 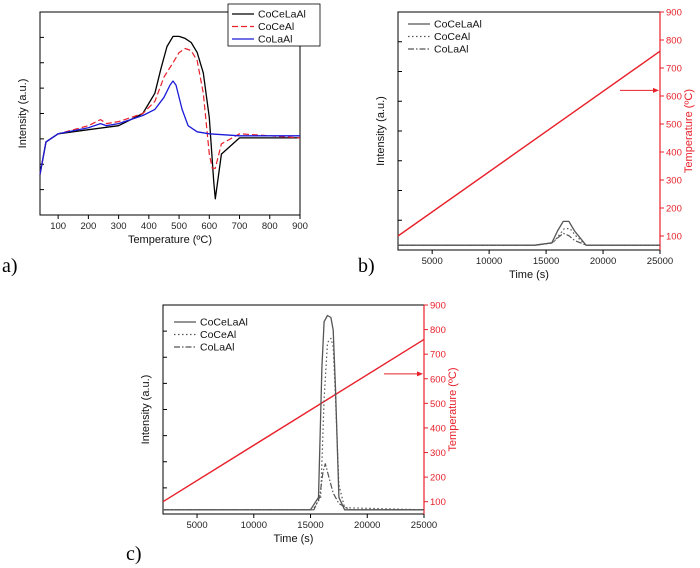 I want to click on panel-label: a), so click(x=10, y=266).